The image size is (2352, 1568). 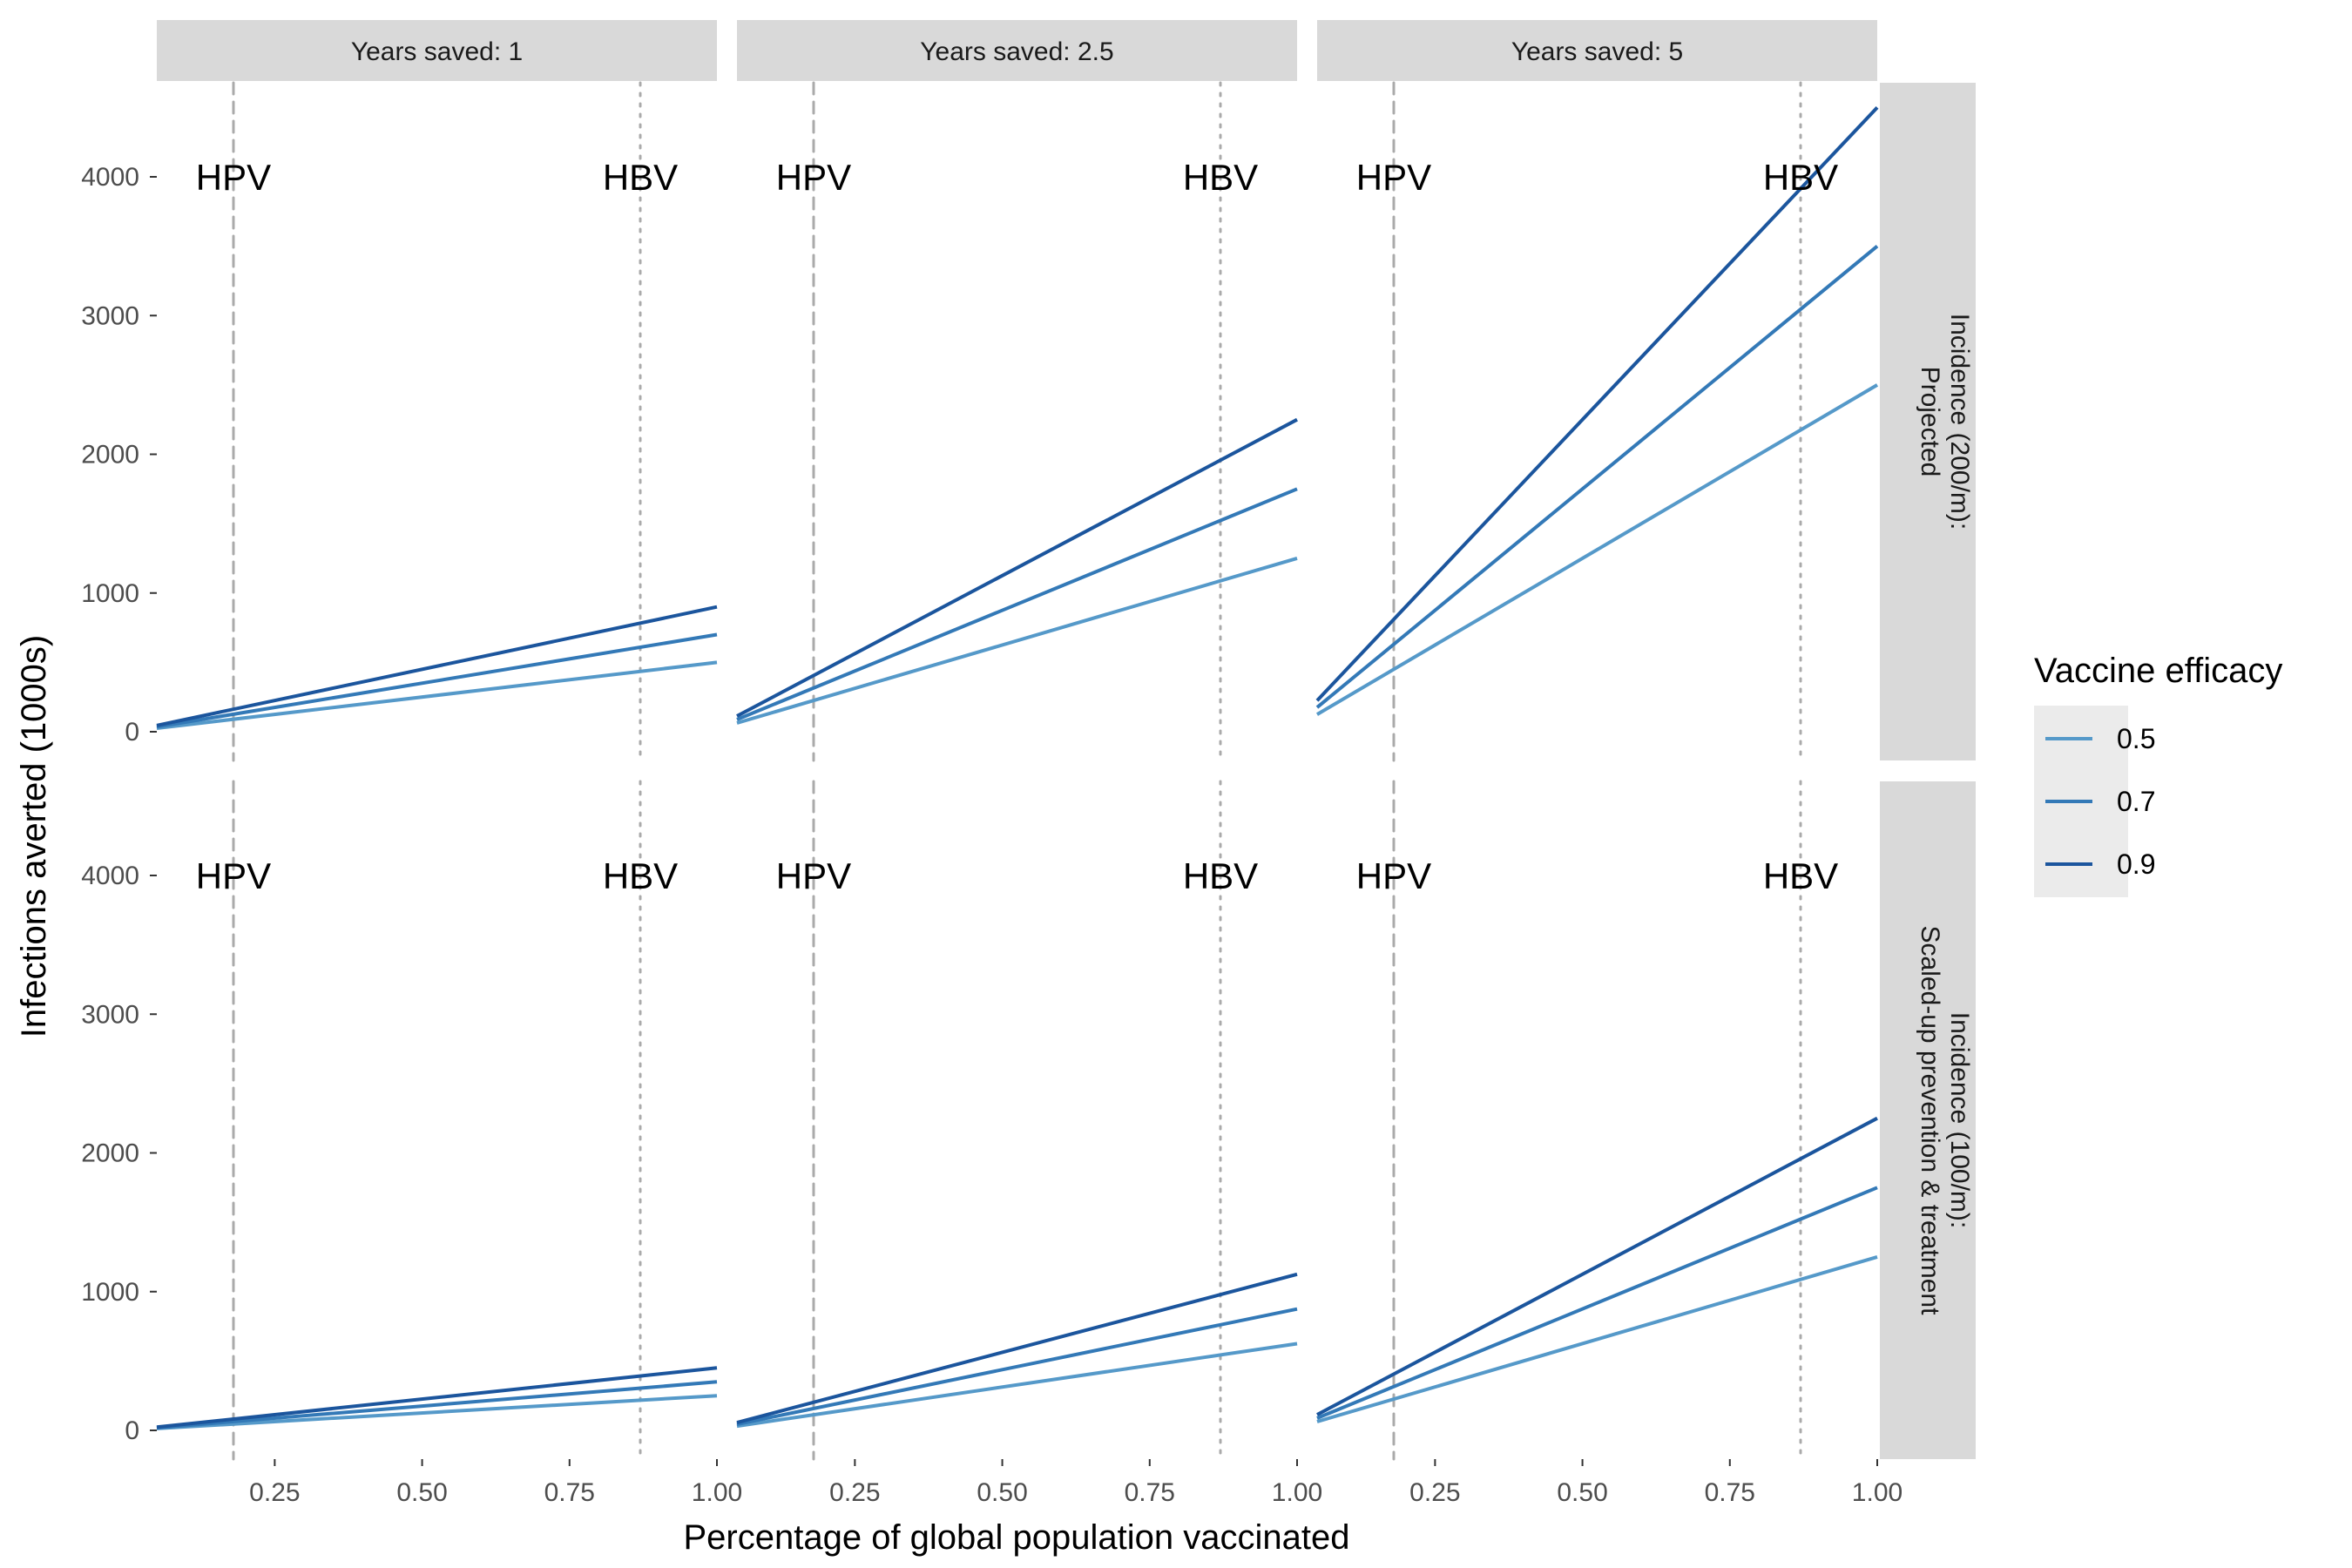 I want to click on series-line-0-7-r1c1, so click(x=437, y=680).